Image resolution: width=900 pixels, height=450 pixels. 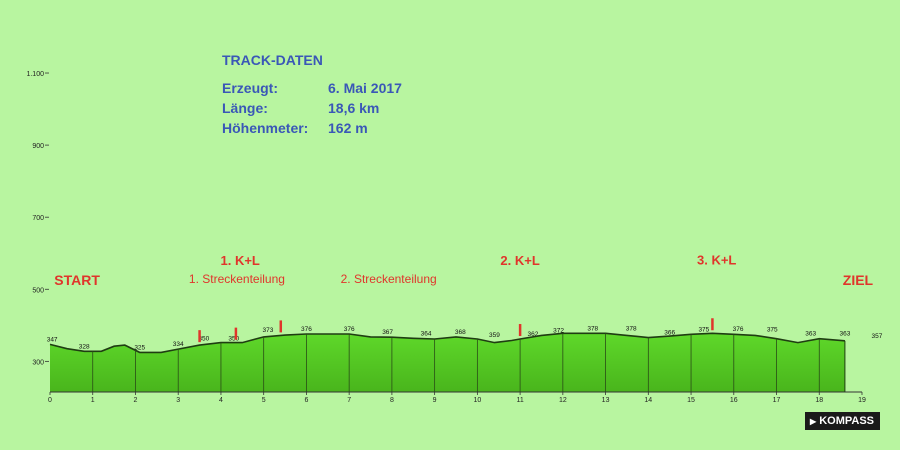 What do you see at coordinates (312, 128) in the screenshot?
I see `info-row-elevation: Höhenmeter: 162 m` at bounding box center [312, 128].